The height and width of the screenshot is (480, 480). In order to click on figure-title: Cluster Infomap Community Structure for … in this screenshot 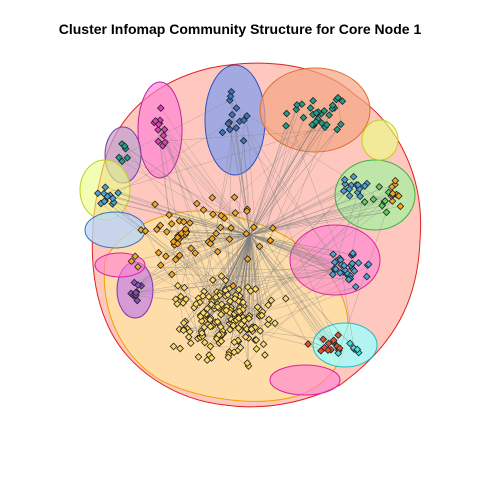, I will do `click(240, 29)`.